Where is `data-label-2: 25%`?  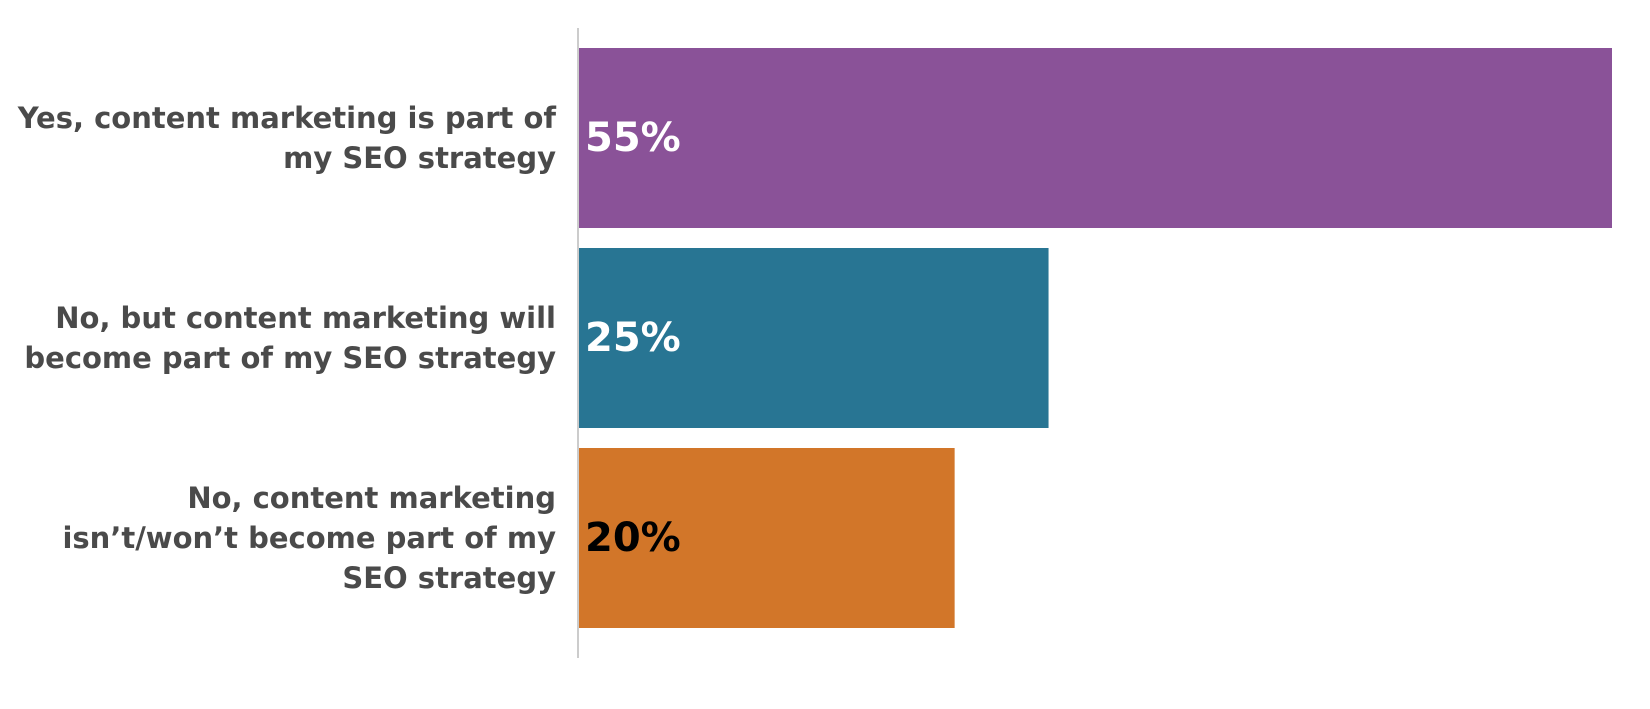 data-label-2: 25% is located at coordinates (633, 338).